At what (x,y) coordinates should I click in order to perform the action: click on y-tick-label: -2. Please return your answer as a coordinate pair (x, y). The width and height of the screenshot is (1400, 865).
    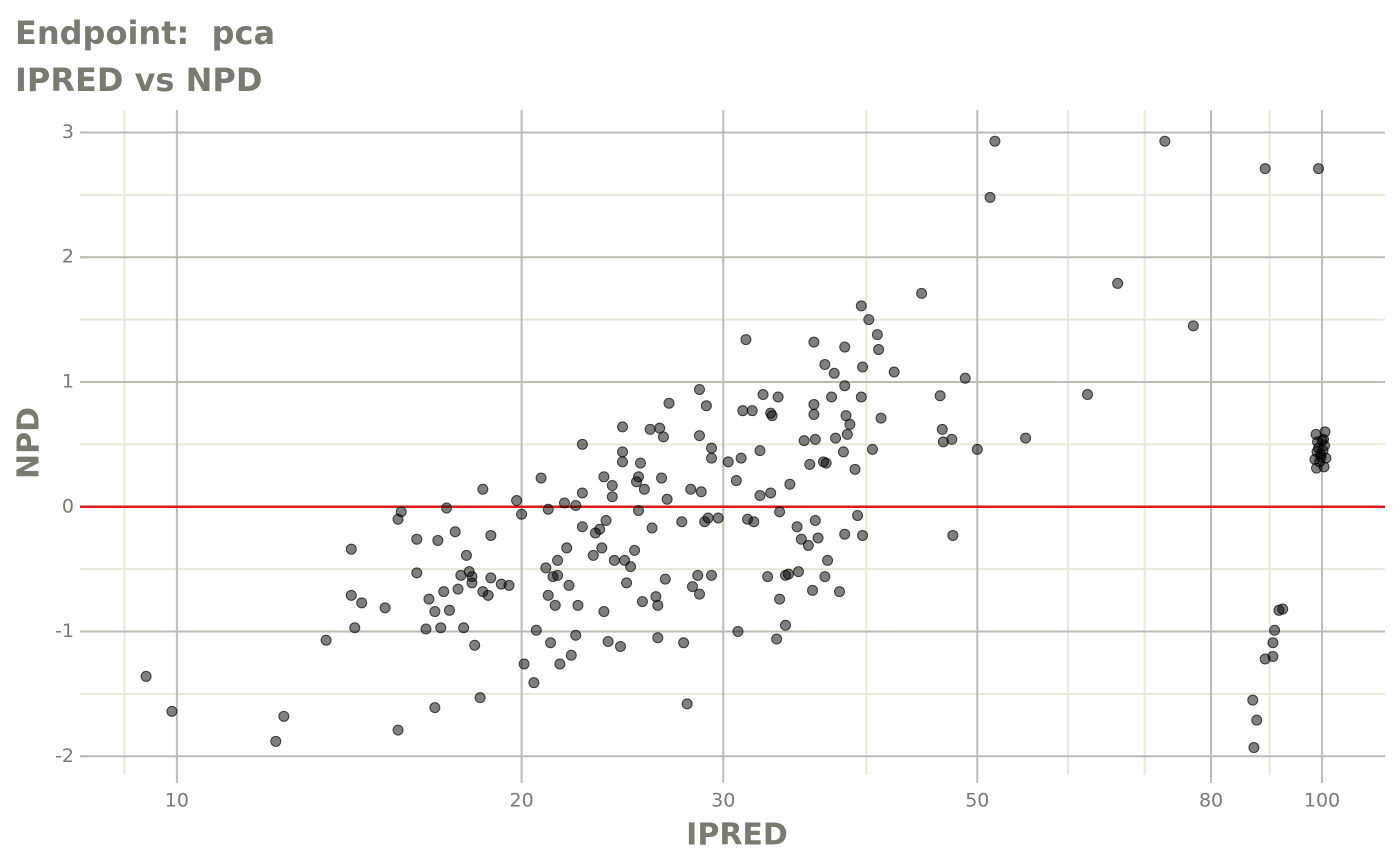
    Looking at the image, I should click on (64, 756).